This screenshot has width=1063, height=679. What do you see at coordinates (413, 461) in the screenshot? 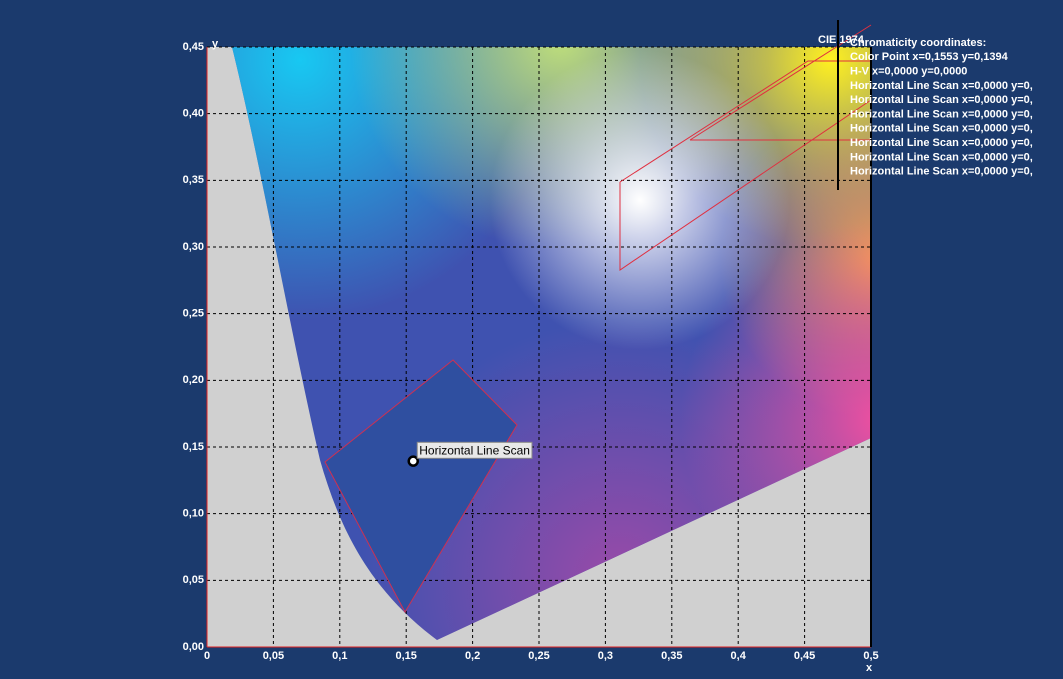
I see `data-point` at bounding box center [413, 461].